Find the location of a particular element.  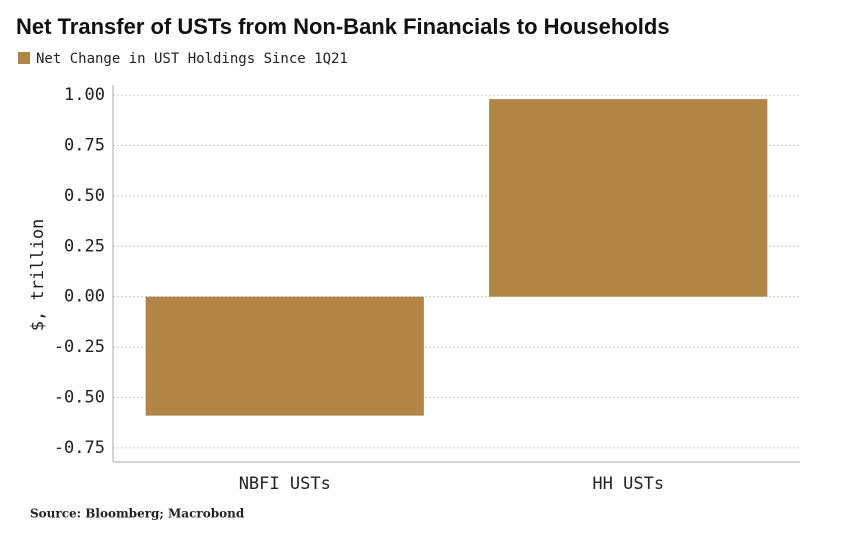

y-tick-label: 0.75 is located at coordinates (84, 145).